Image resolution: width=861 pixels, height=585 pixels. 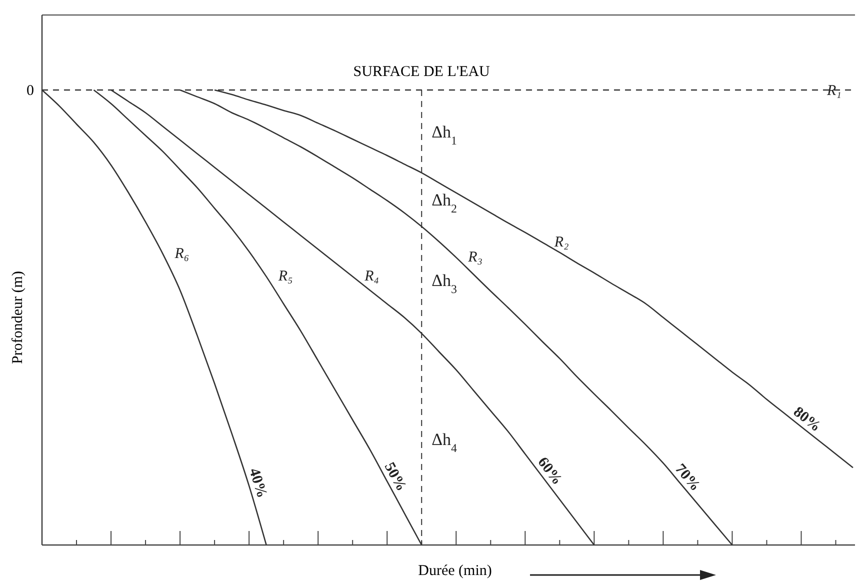 I want to click on annotation: 50%, so click(x=395, y=477).